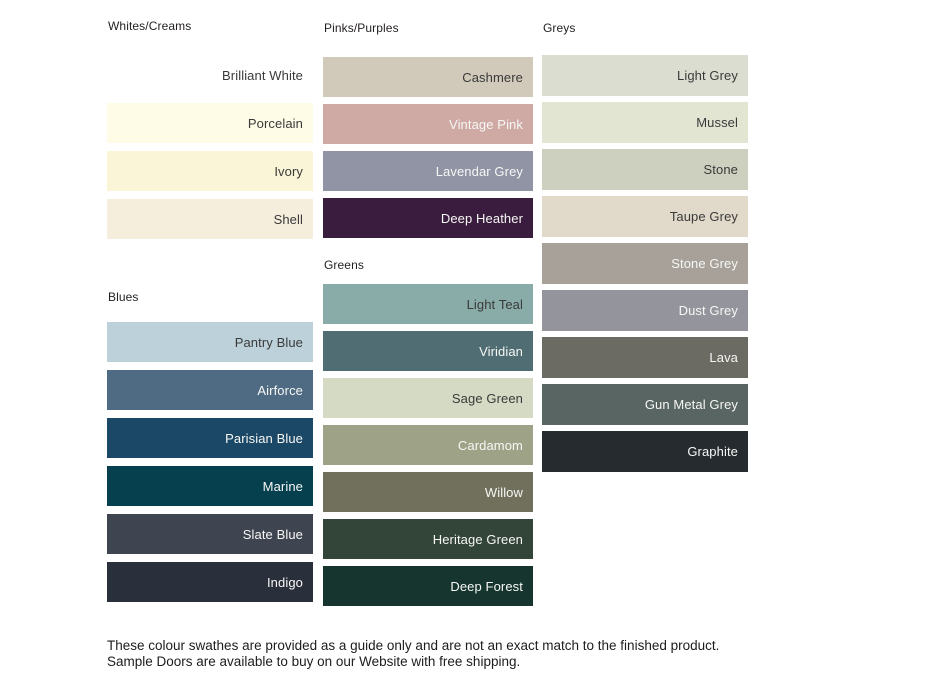  What do you see at coordinates (703, 216) in the screenshot?
I see `swatch-label-taupe-grey: Taupe Grey` at bounding box center [703, 216].